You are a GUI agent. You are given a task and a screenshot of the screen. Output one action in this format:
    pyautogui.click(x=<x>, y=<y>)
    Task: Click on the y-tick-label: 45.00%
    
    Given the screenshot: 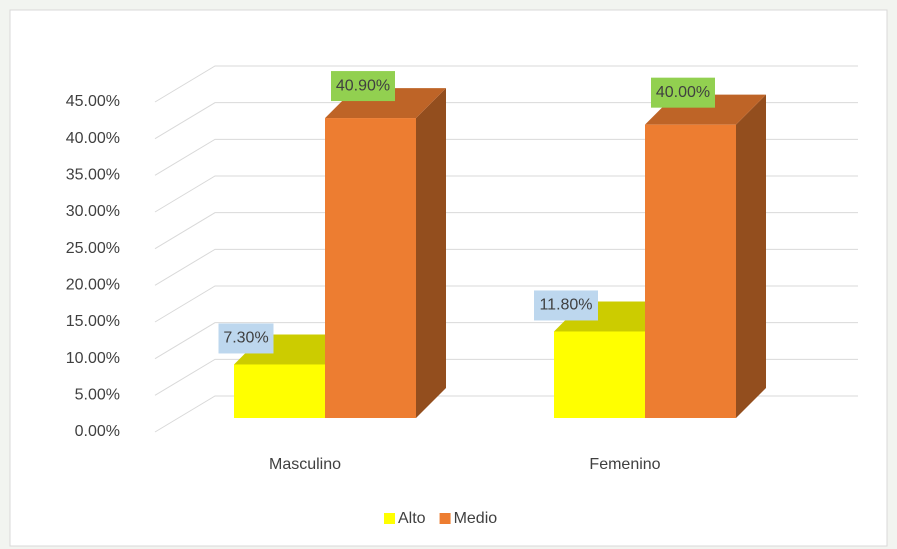 What is the action you would take?
    pyautogui.click(x=93, y=101)
    